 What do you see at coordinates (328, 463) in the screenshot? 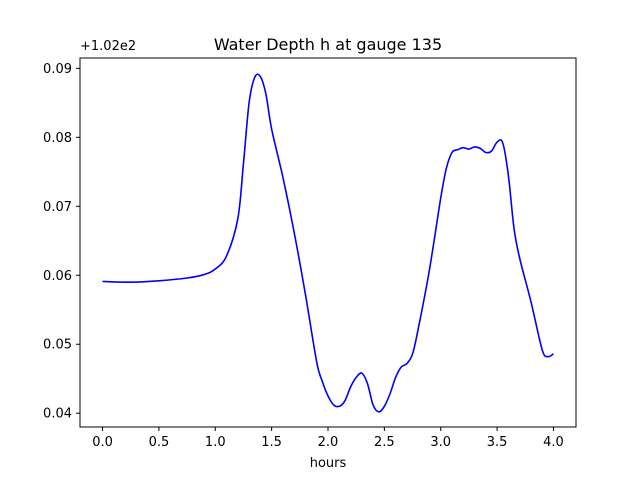
I see `x-axis-label: hours` at bounding box center [328, 463].